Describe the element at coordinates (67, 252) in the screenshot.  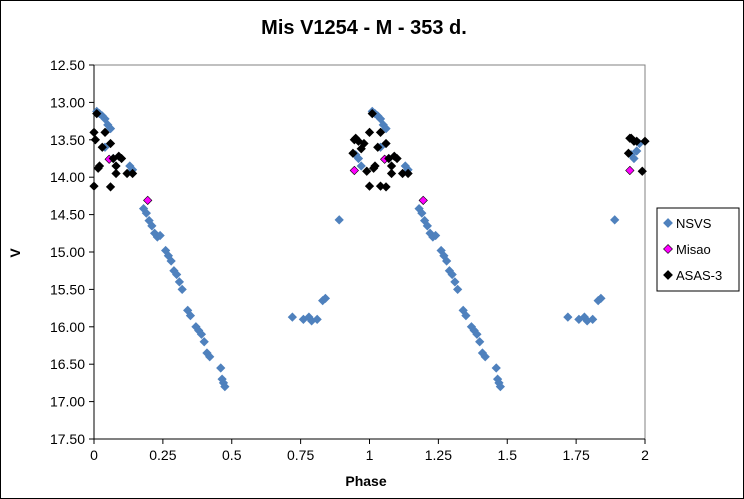
I see `y-tick-label: 15.00` at that location.